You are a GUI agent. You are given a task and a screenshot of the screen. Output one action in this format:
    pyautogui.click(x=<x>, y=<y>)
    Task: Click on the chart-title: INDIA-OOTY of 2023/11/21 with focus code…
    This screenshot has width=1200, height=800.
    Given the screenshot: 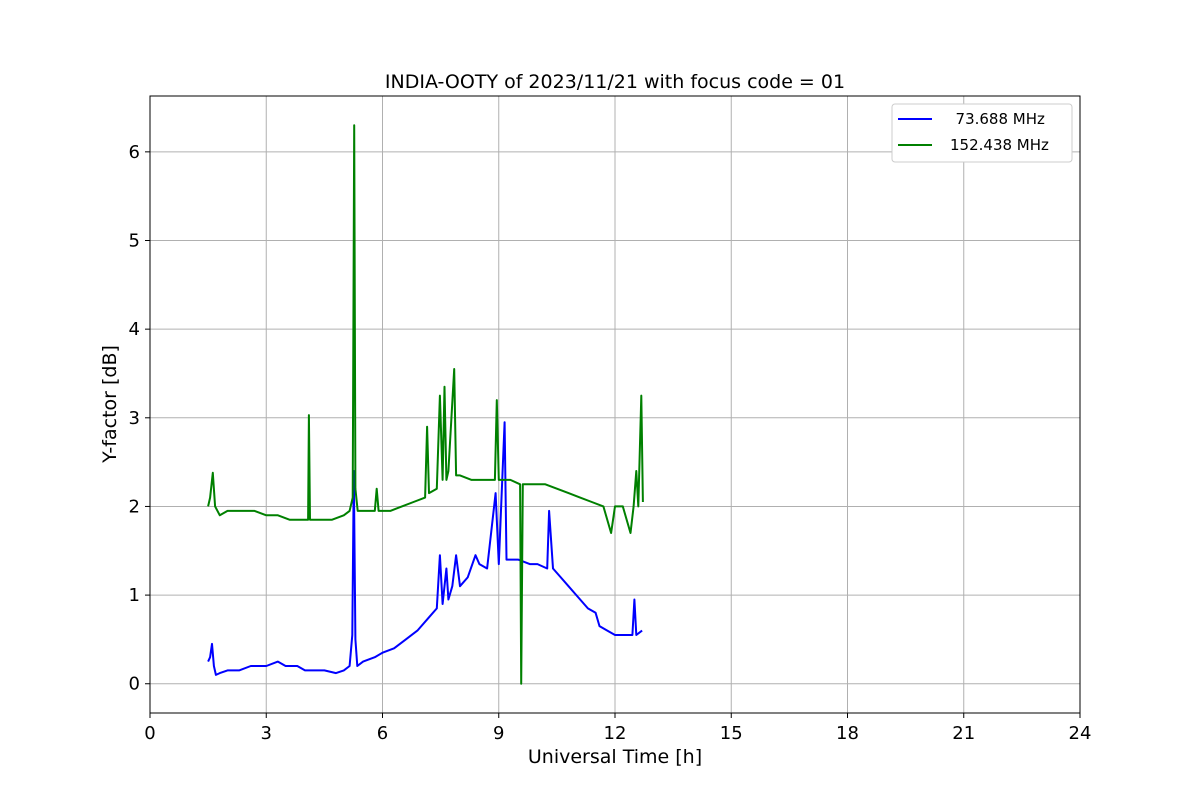 What is the action you would take?
    pyautogui.click(x=615, y=82)
    